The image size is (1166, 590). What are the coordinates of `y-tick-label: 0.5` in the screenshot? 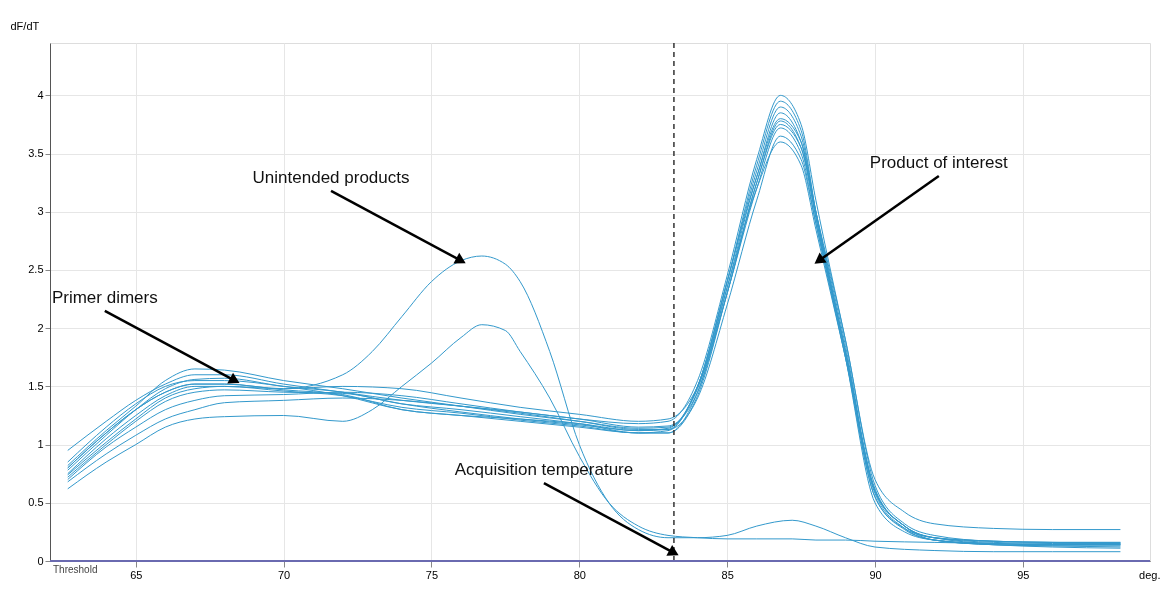 It's located at (36, 502).